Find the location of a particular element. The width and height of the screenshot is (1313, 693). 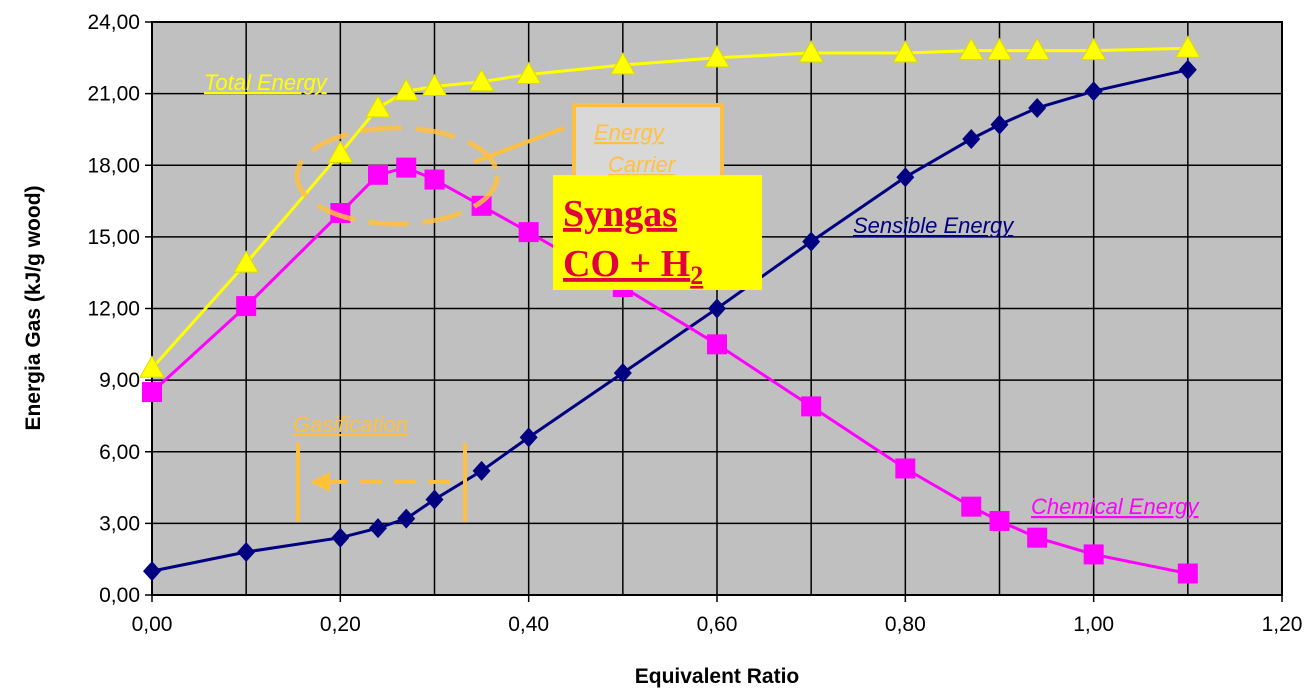

y-tick-label: 21,00 is located at coordinates (113, 94).